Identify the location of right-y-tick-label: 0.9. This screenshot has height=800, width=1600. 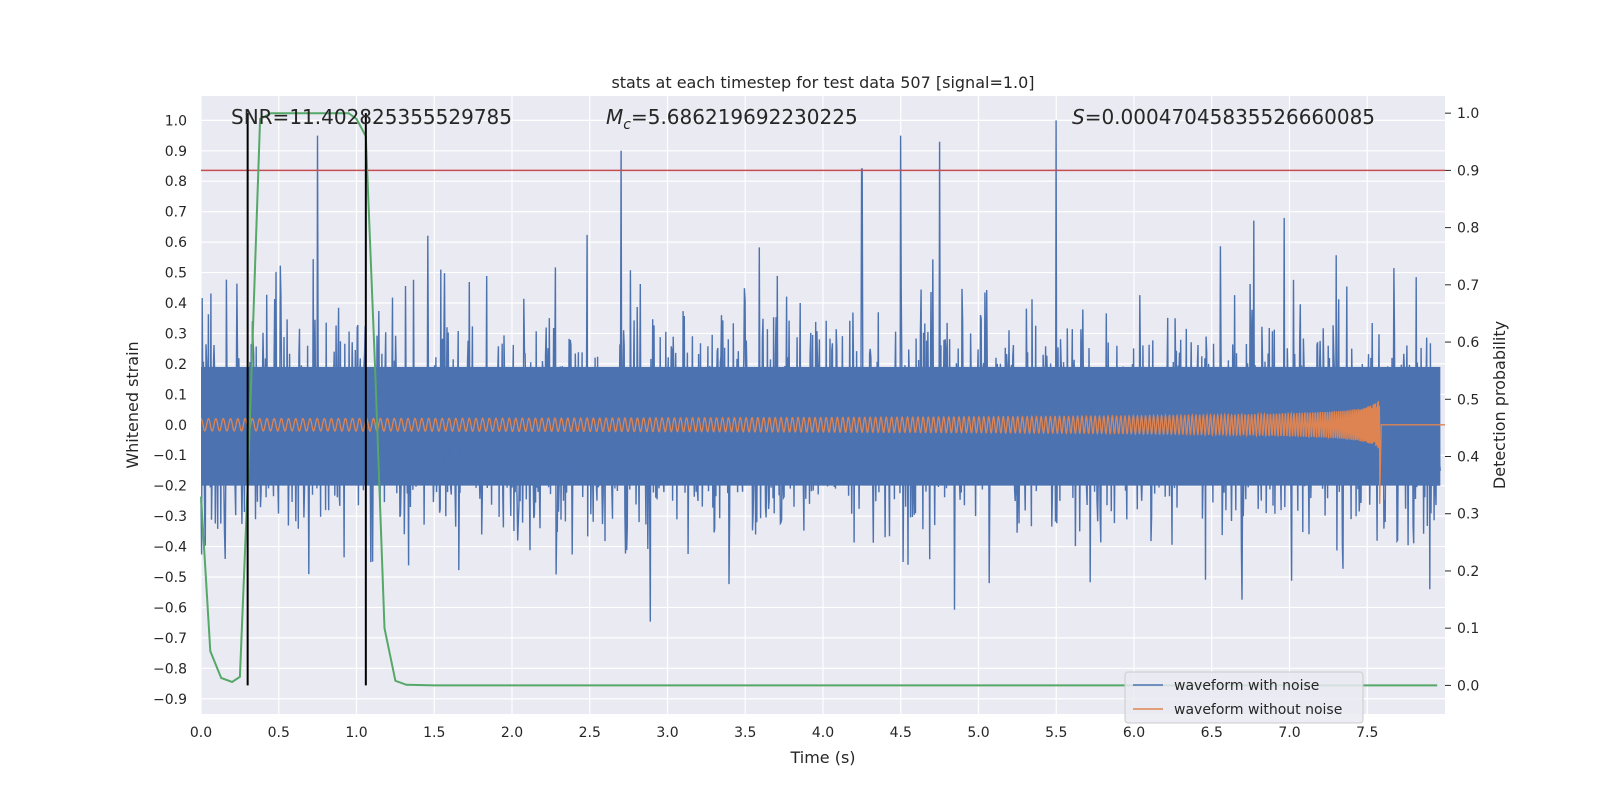
(1468, 171).